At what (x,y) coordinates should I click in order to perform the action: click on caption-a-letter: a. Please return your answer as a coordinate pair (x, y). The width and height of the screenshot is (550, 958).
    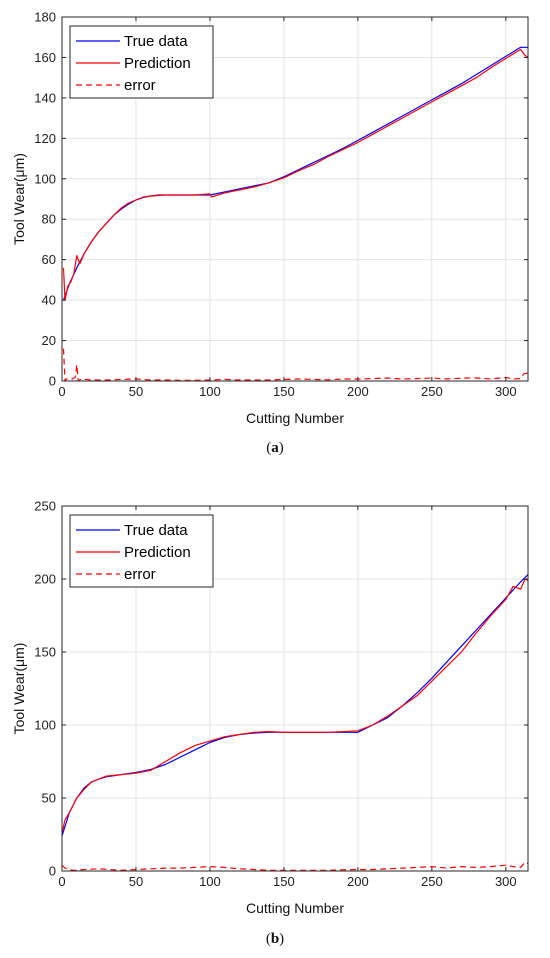
    Looking at the image, I should click on (275, 448).